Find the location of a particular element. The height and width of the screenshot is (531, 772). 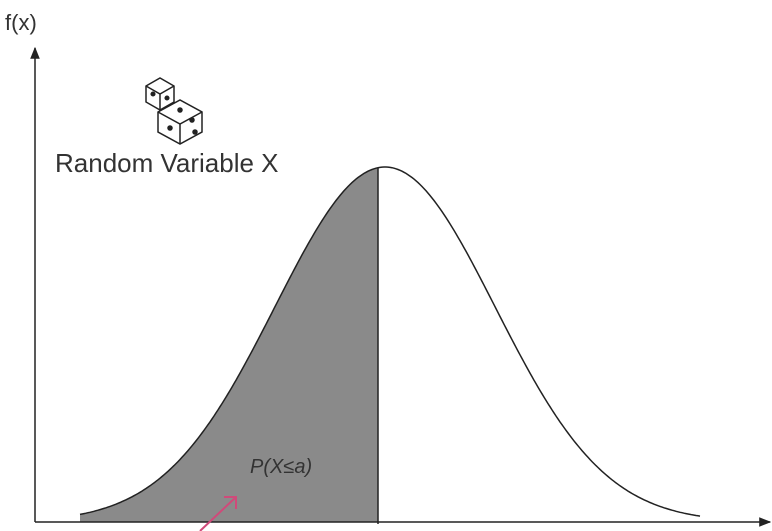

variable-label: Random Variable X is located at coordinates (167, 163).